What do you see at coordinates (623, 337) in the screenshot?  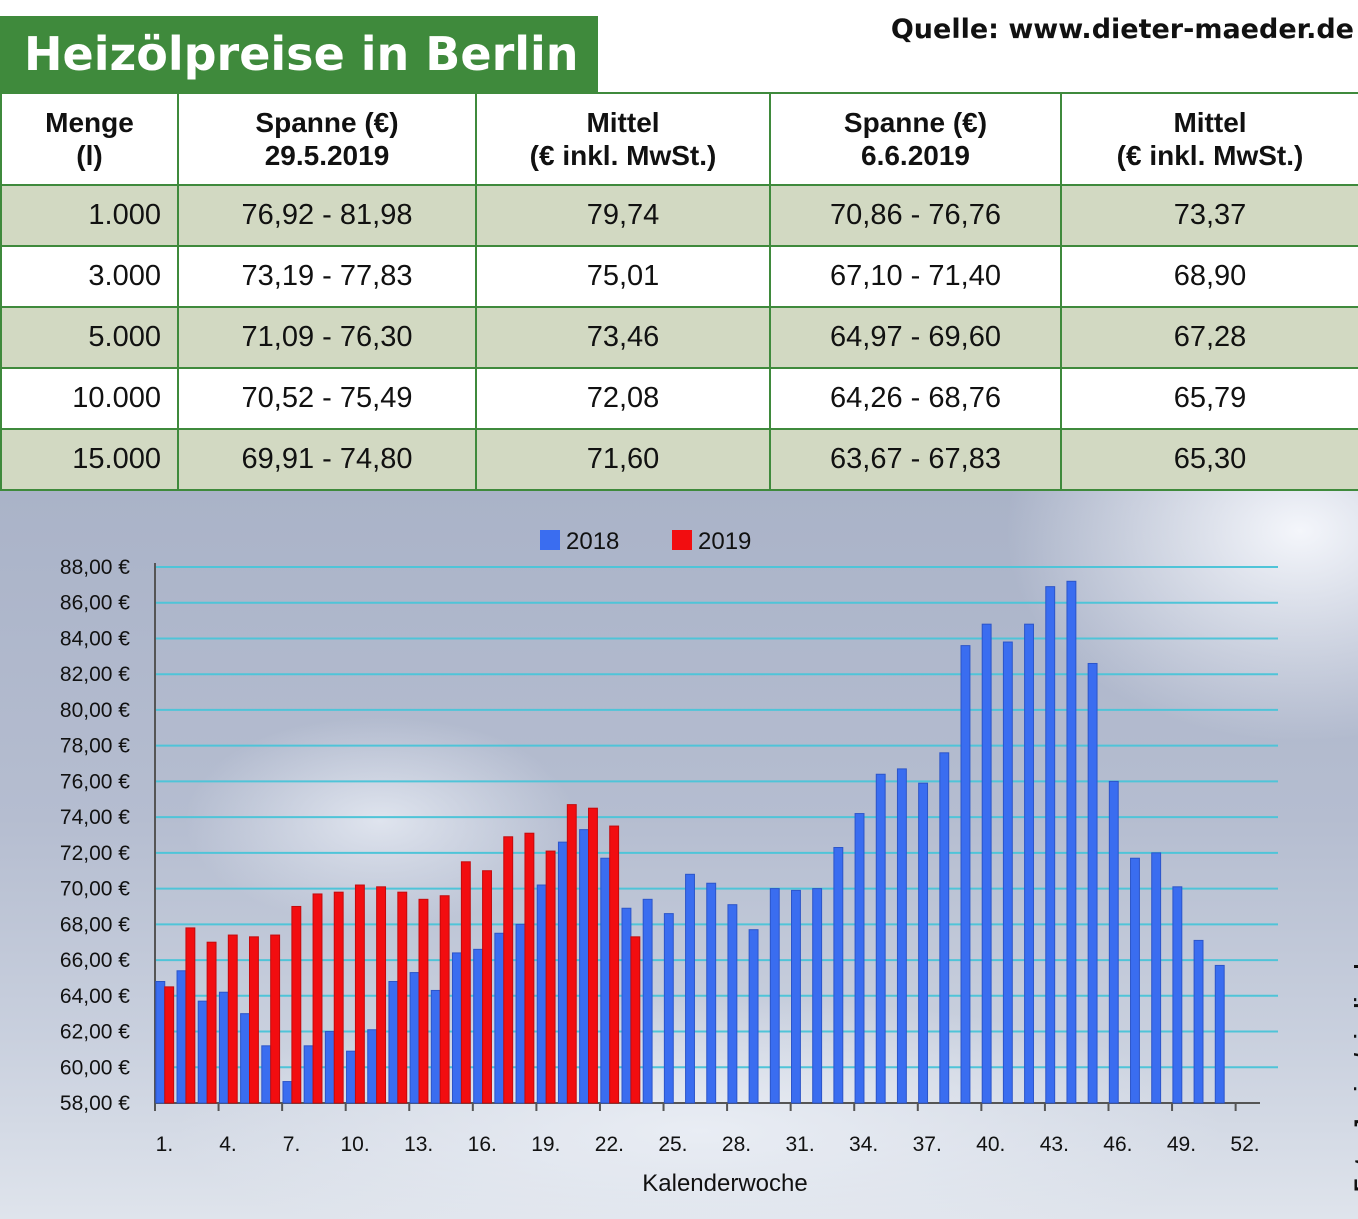 I see `table-cell: 73,46` at bounding box center [623, 337].